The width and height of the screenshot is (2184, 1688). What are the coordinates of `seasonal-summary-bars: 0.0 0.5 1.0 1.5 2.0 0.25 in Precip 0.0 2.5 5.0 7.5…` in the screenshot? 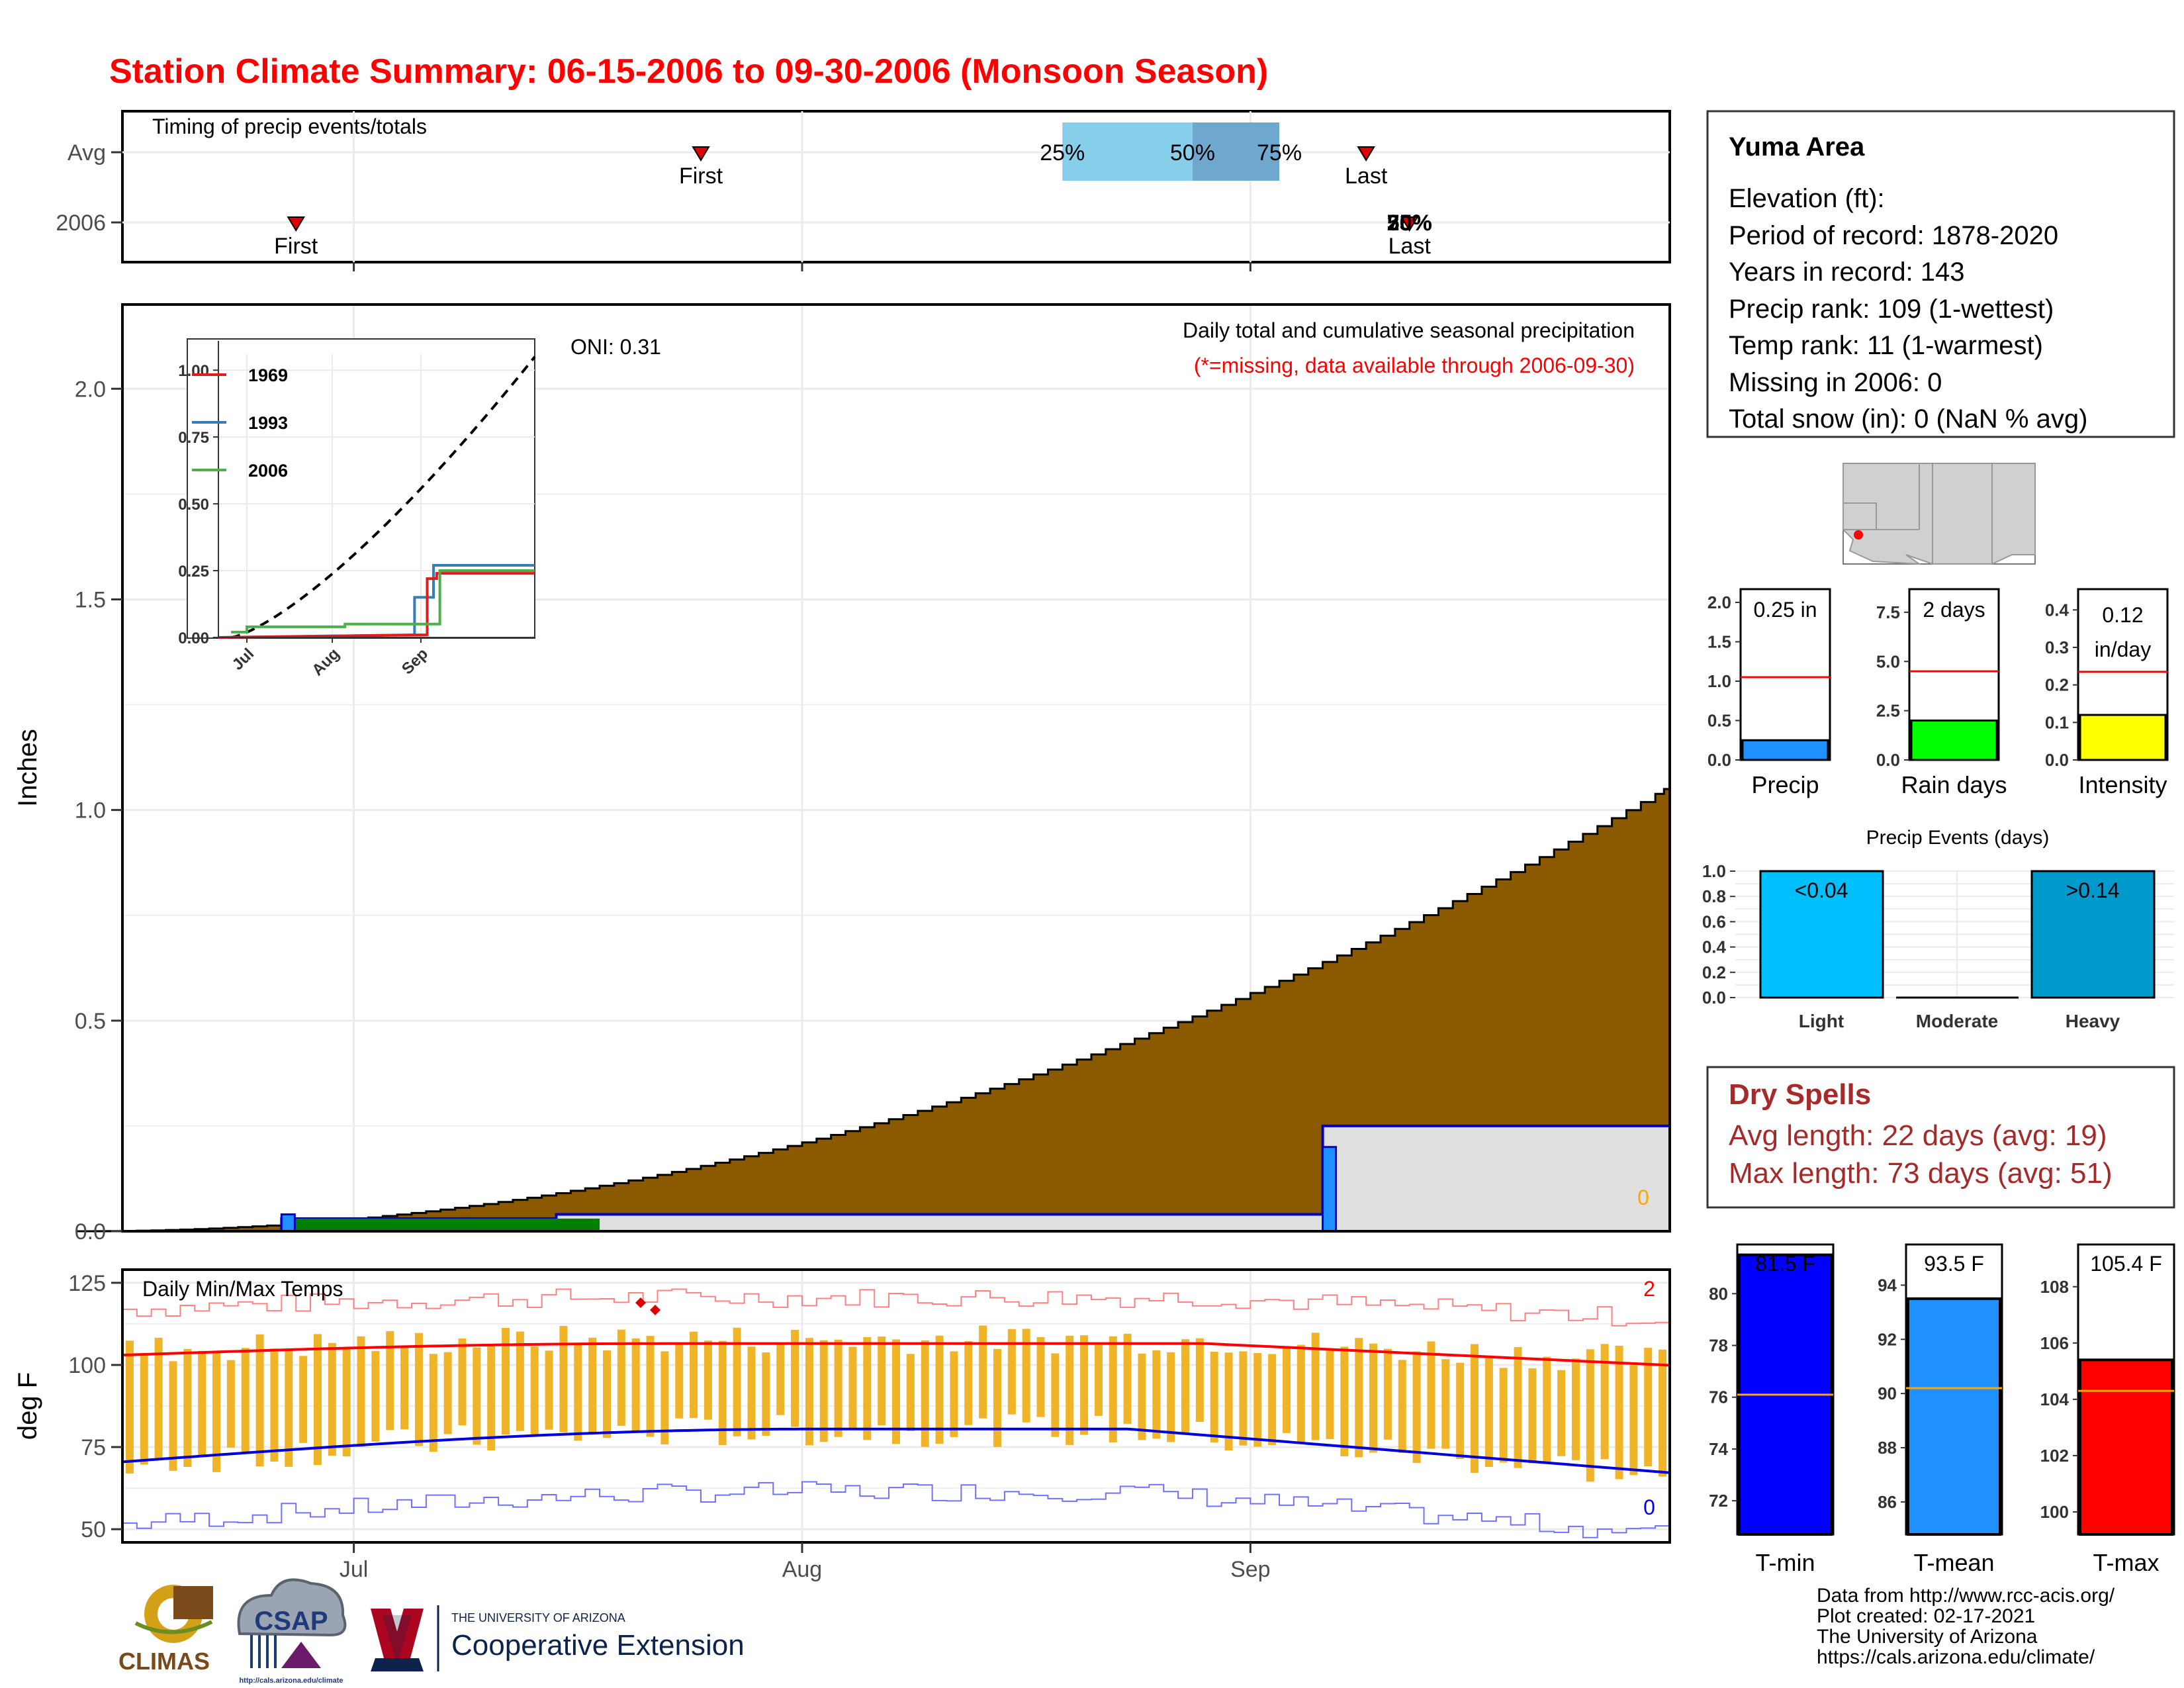 It's located at (1938, 693).